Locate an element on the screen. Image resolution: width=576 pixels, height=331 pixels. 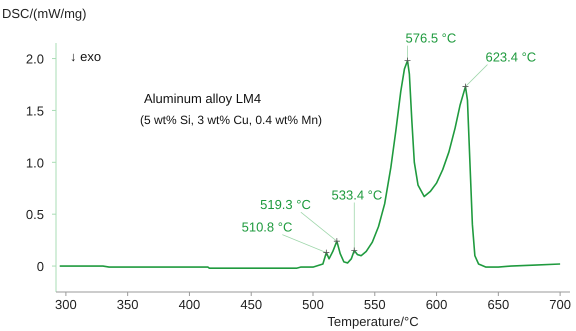
x-tick-label: 500 is located at coordinates (313, 304).